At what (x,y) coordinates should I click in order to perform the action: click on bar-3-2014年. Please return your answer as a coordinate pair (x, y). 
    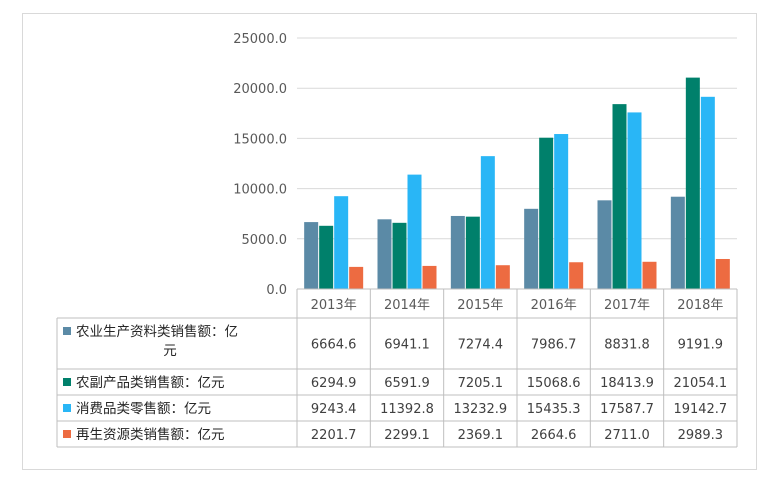
    Looking at the image, I should click on (414, 231).